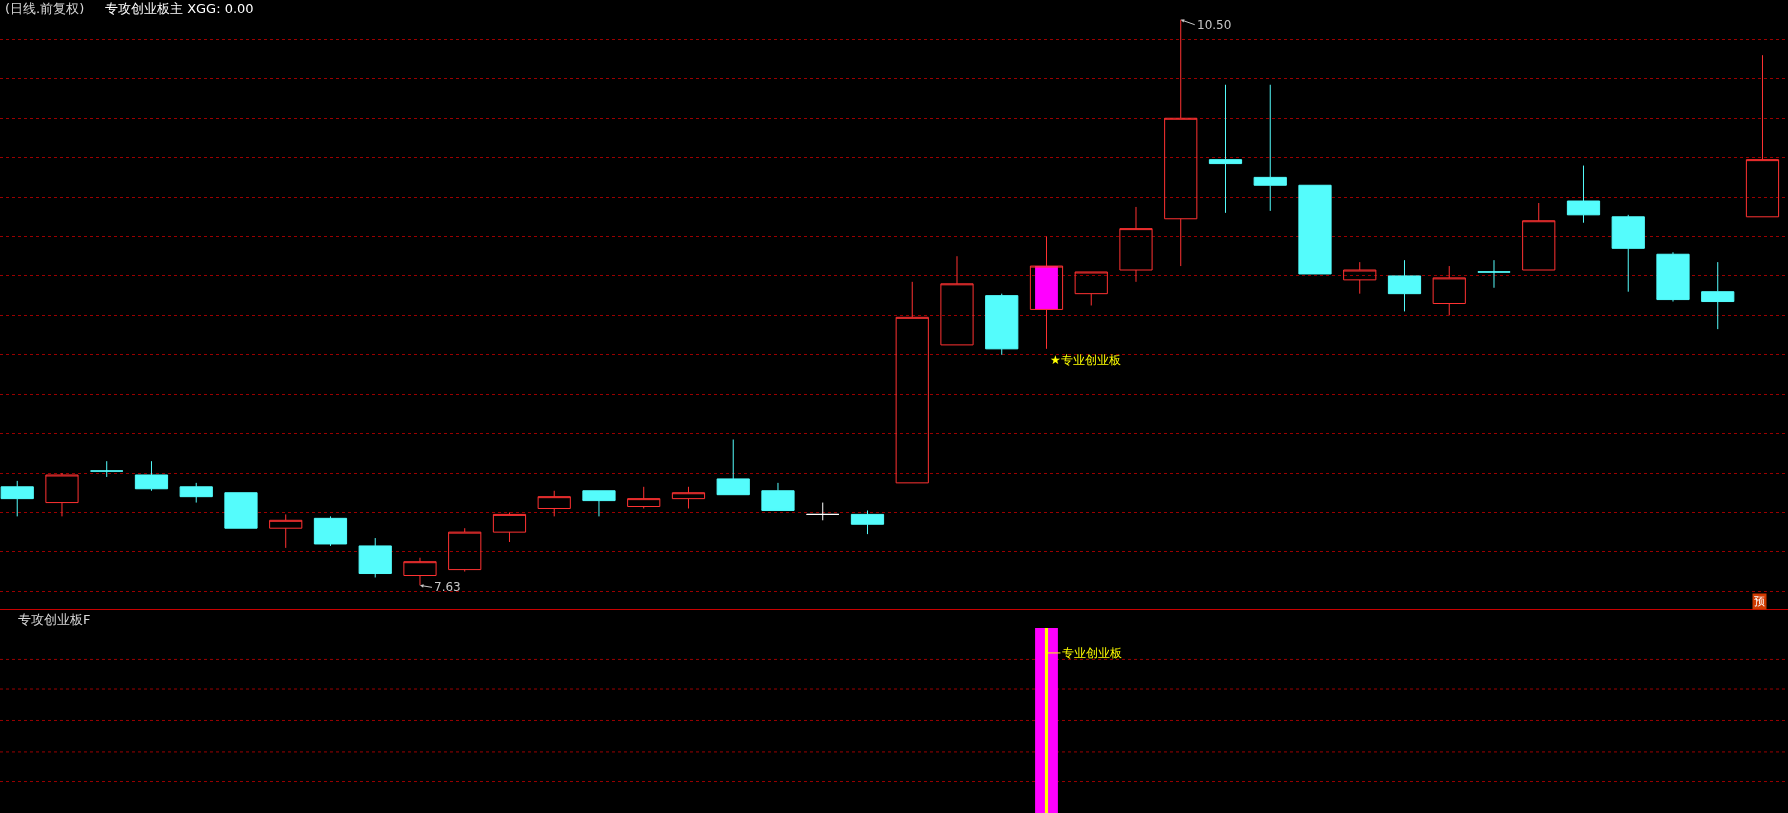 The image size is (1788, 813). Describe the element at coordinates (45, 8) in the screenshot. I see `chart-title: (日线.前复权)` at that location.